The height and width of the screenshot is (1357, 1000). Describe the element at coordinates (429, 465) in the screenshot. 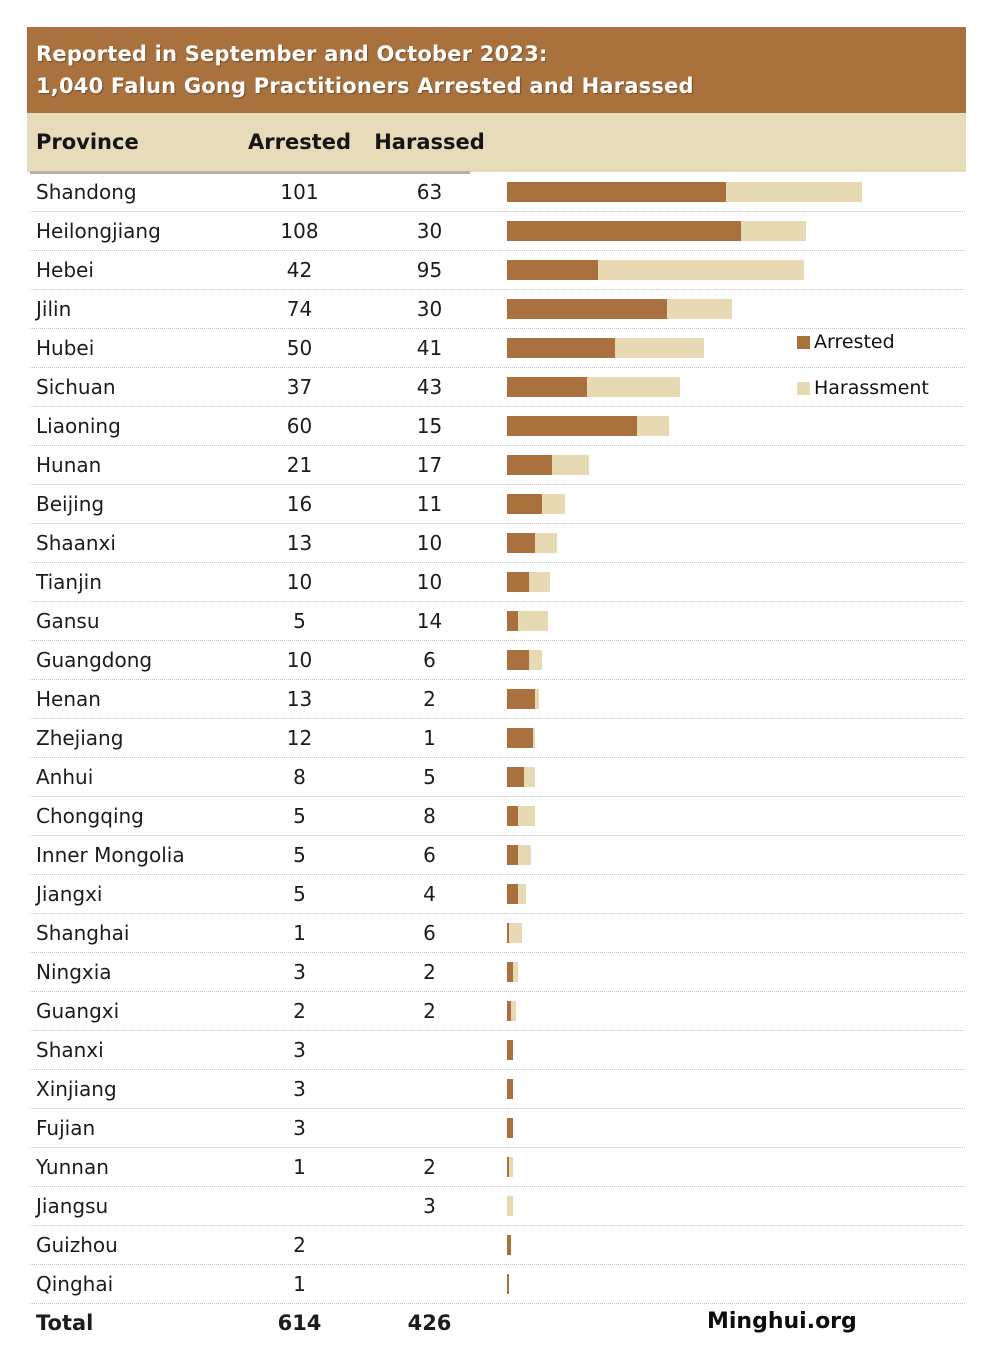

I see `harassed-count: 17` at that location.